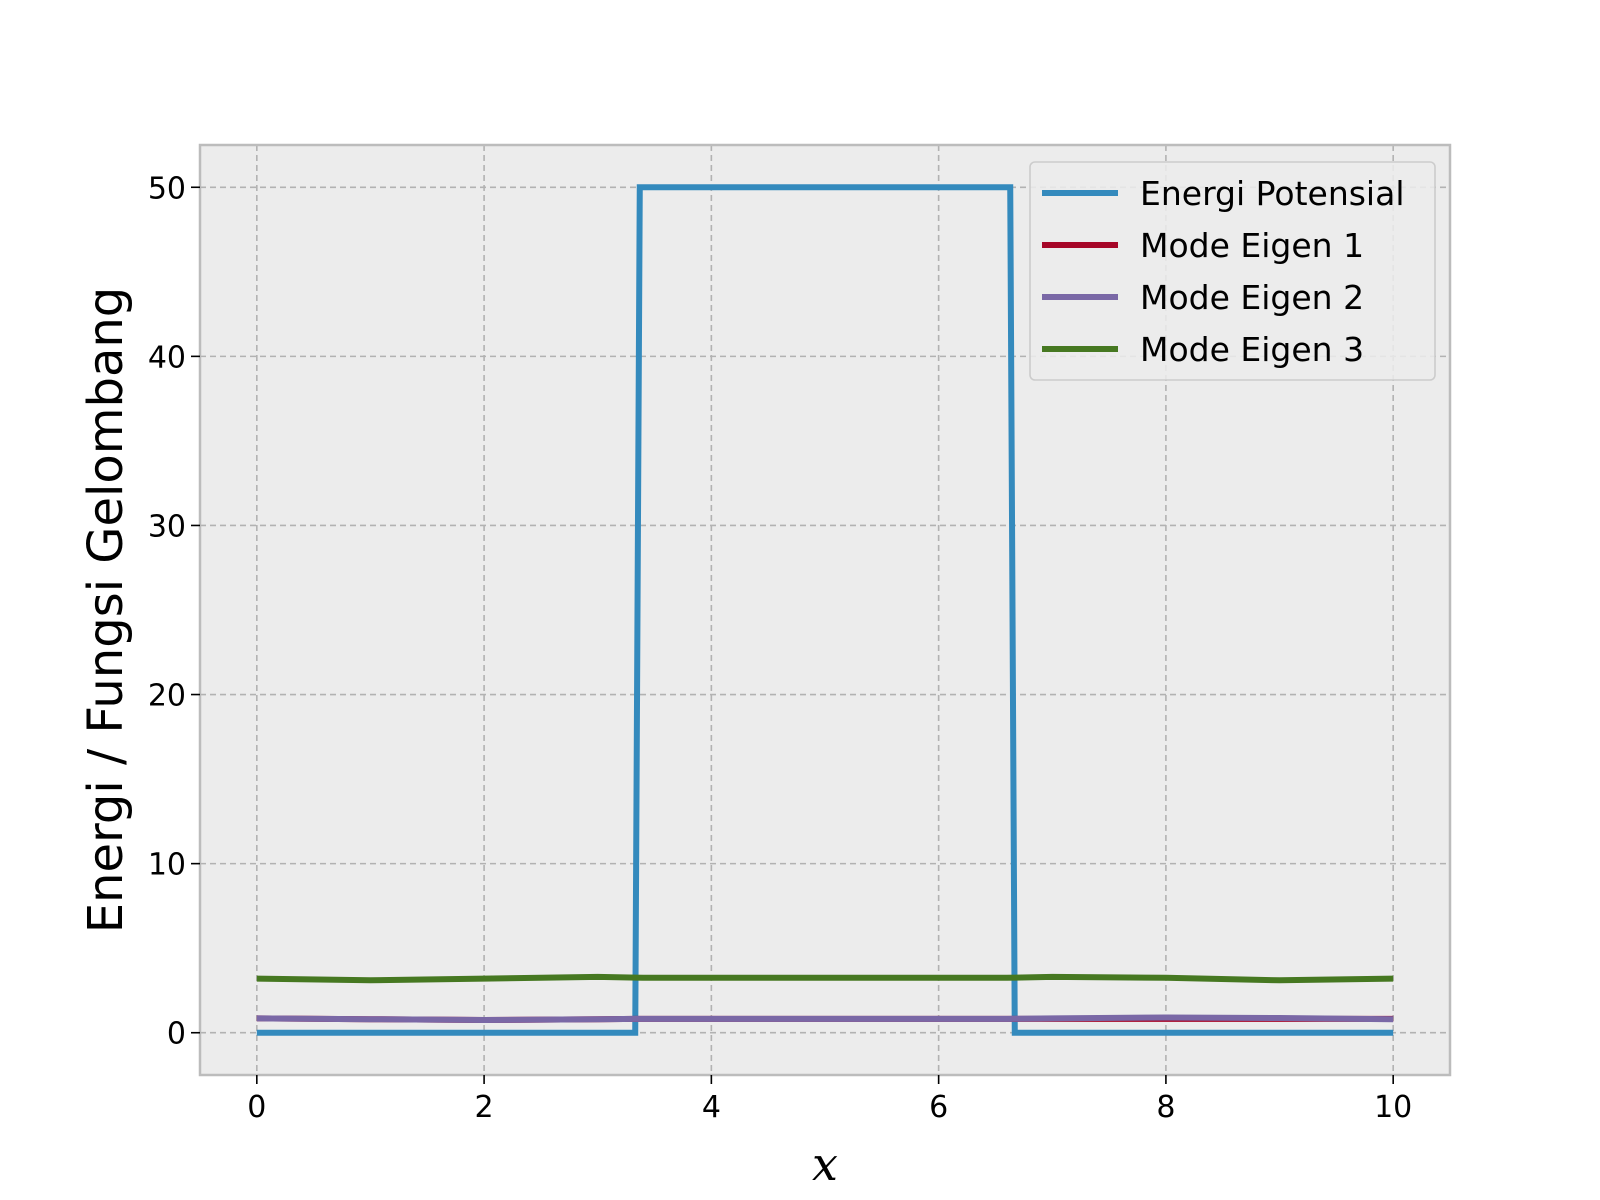 This screenshot has width=1600, height=1200. What do you see at coordinates (176, 1034) in the screenshot?
I see `y-tick-label: 0` at bounding box center [176, 1034].